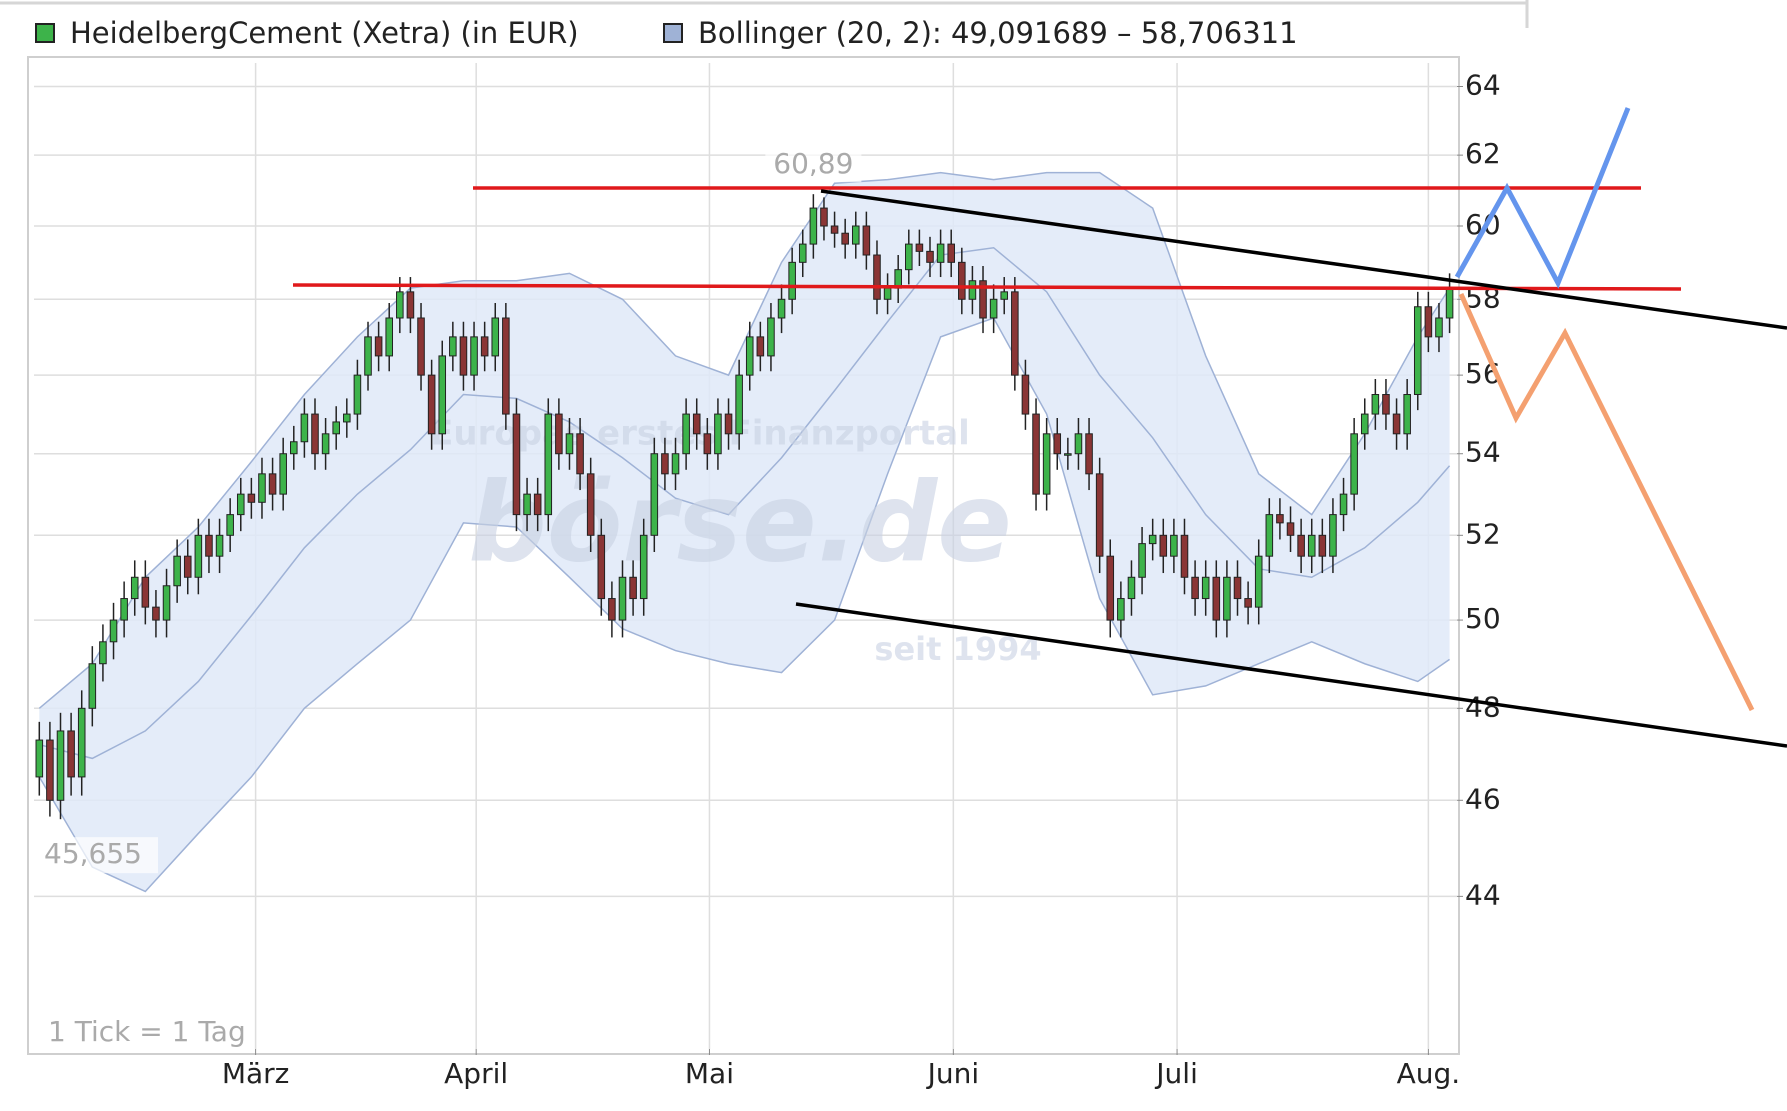 The width and height of the screenshot is (1787, 1111). What do you see at coordinates (1483, 894) in the screenshot?
I see `y-tick-label: 44` at bounding box center [1483, 894].